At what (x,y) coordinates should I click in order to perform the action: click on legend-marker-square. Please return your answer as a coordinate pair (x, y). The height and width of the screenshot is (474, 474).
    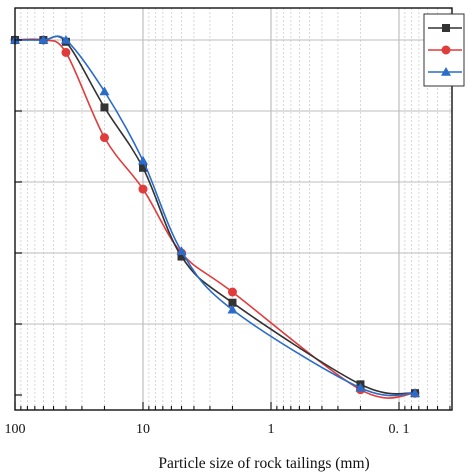
    Looking at the image, I should click on (446, 28).